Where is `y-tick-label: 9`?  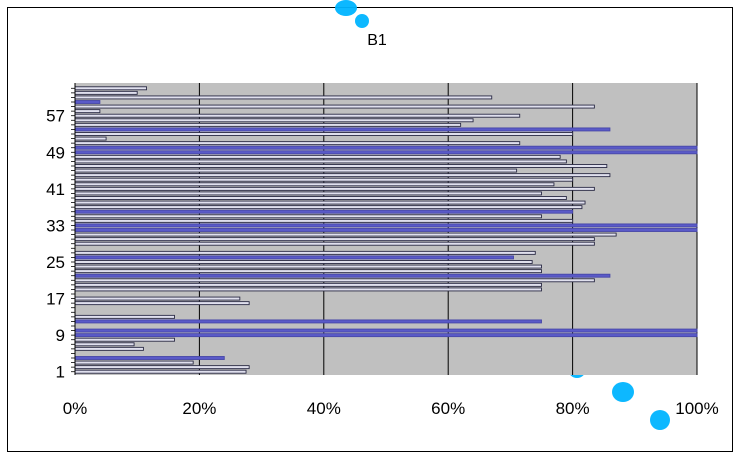 y-tick-label: 9 is located at coordinates (60, 335).